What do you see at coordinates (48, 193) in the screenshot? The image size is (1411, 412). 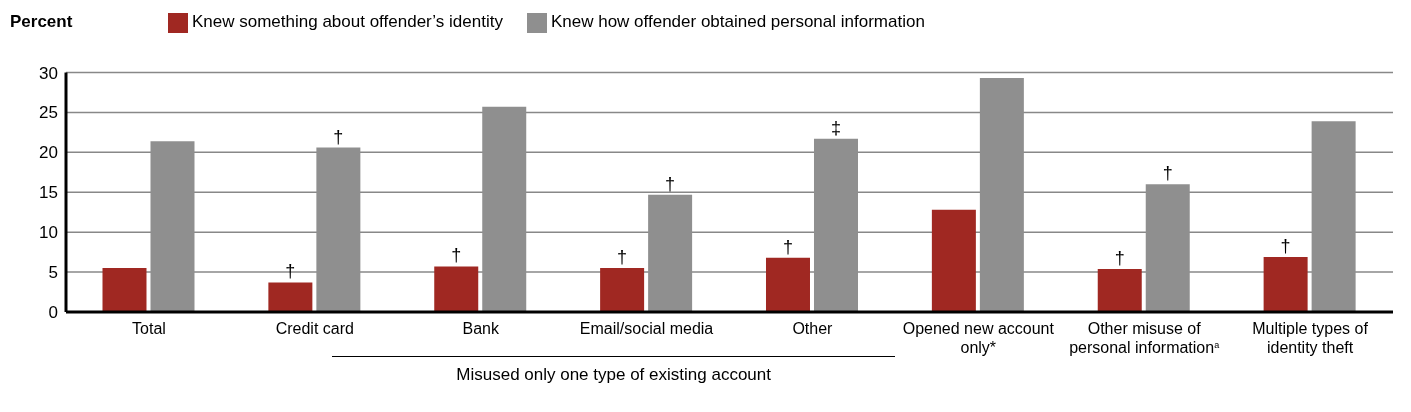 I see `y-tick-label: 15` at bounding box center [48, 193].